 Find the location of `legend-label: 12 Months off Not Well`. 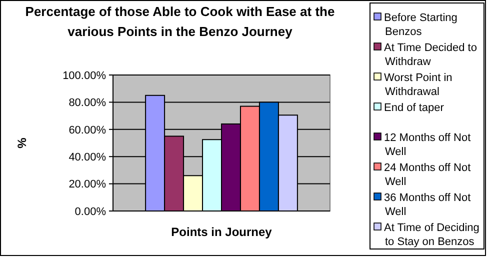

legend-label: 12 Months off Not Well is located at coordinates (427, 145).